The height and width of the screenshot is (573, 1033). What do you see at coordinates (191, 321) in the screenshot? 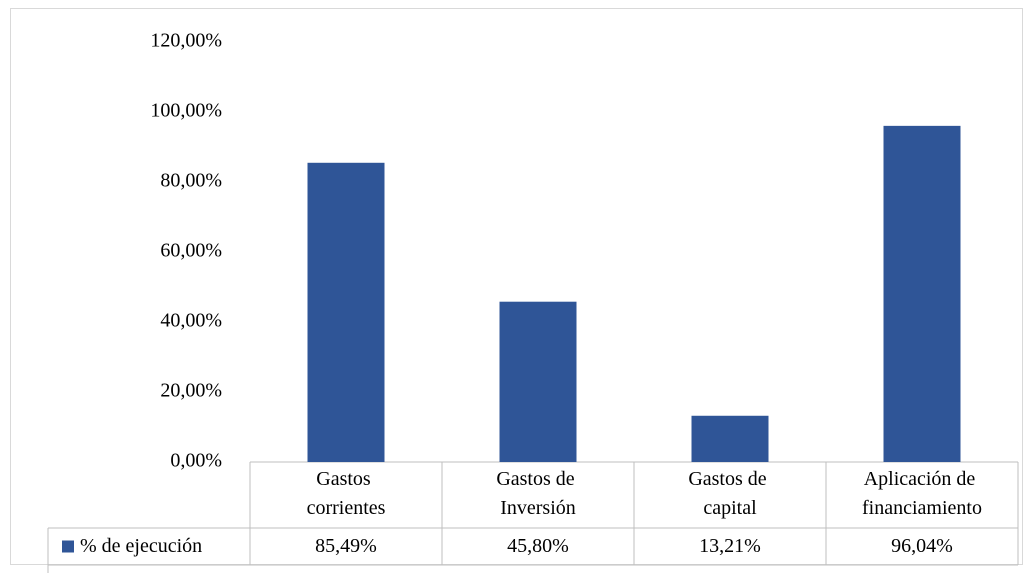
I see `y-tick-label: 40,00%` at bounding box center [191, 321].